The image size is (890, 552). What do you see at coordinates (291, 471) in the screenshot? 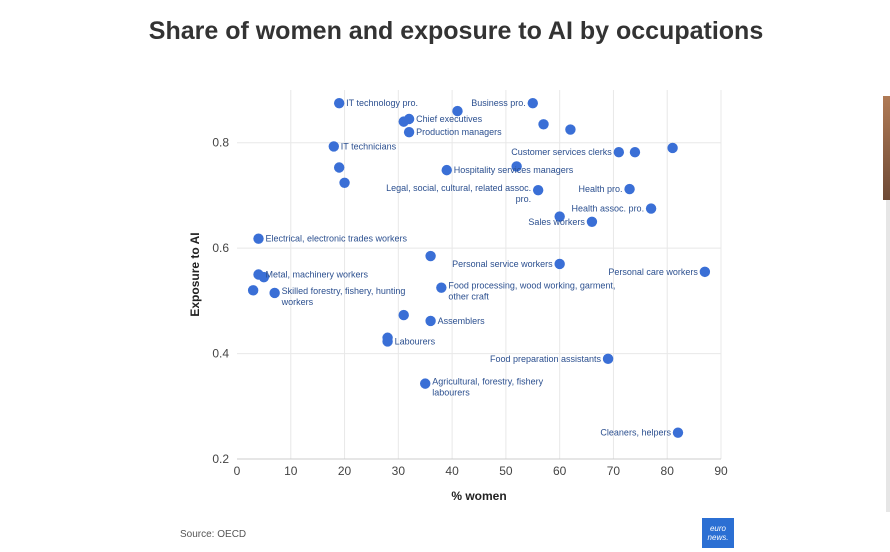
I see `x-tick-label: 10` at bounding box center [291, 471].